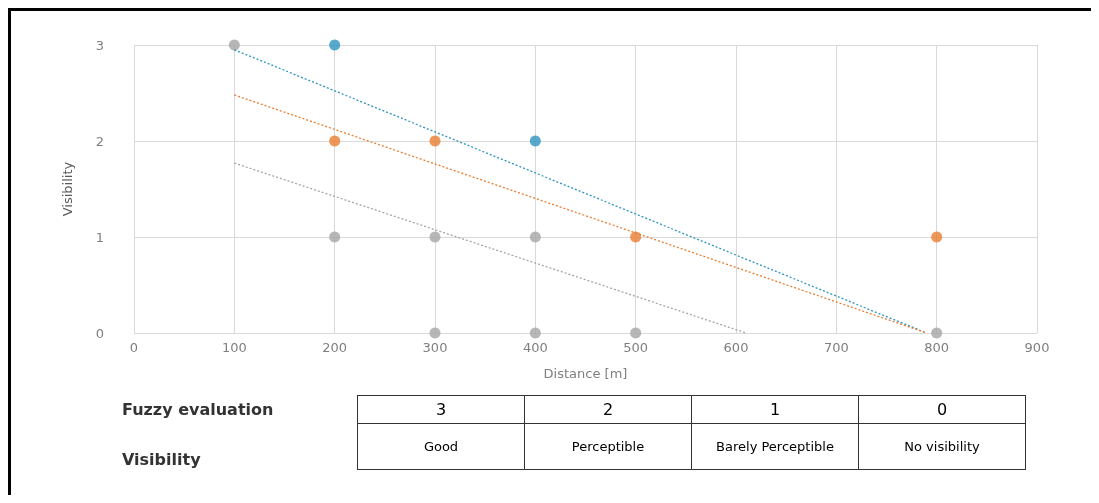  I want to click on text: Fuzzy evaluation, so click(198, 410).